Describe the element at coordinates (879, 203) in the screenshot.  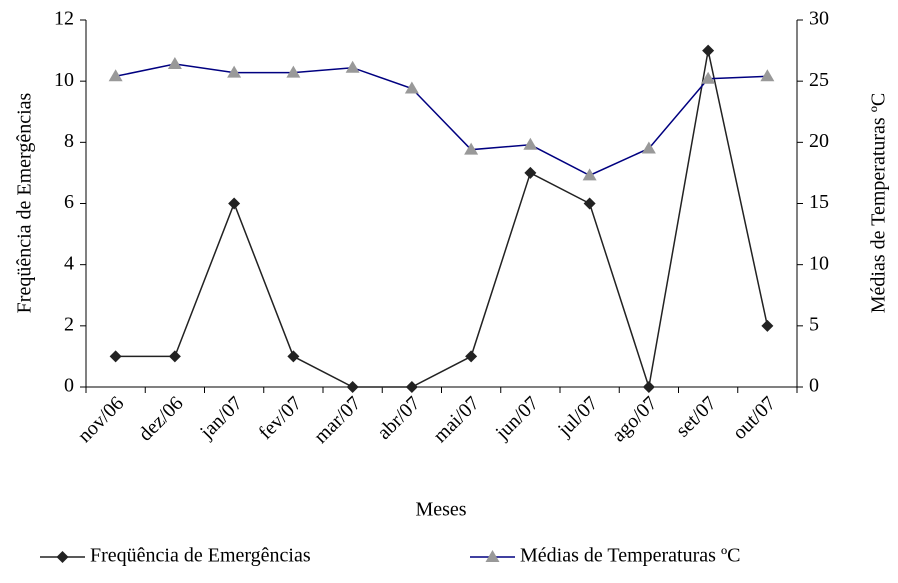
I see `y2-axis-title: Médias de Temperaturas ºC` at that location.